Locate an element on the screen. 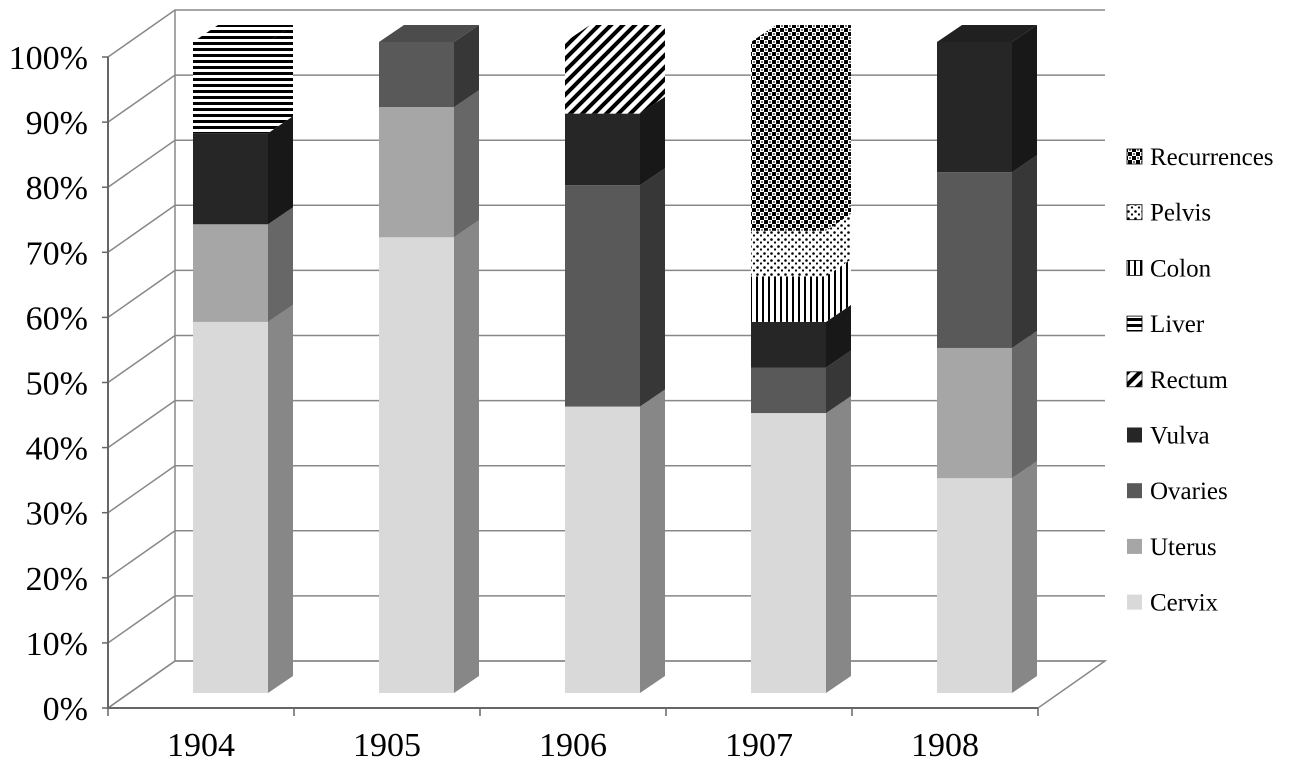 This screenshot has width=1295, height=774. legend-item-recurrences: Recurrences is located at coordinates (1200, 157).